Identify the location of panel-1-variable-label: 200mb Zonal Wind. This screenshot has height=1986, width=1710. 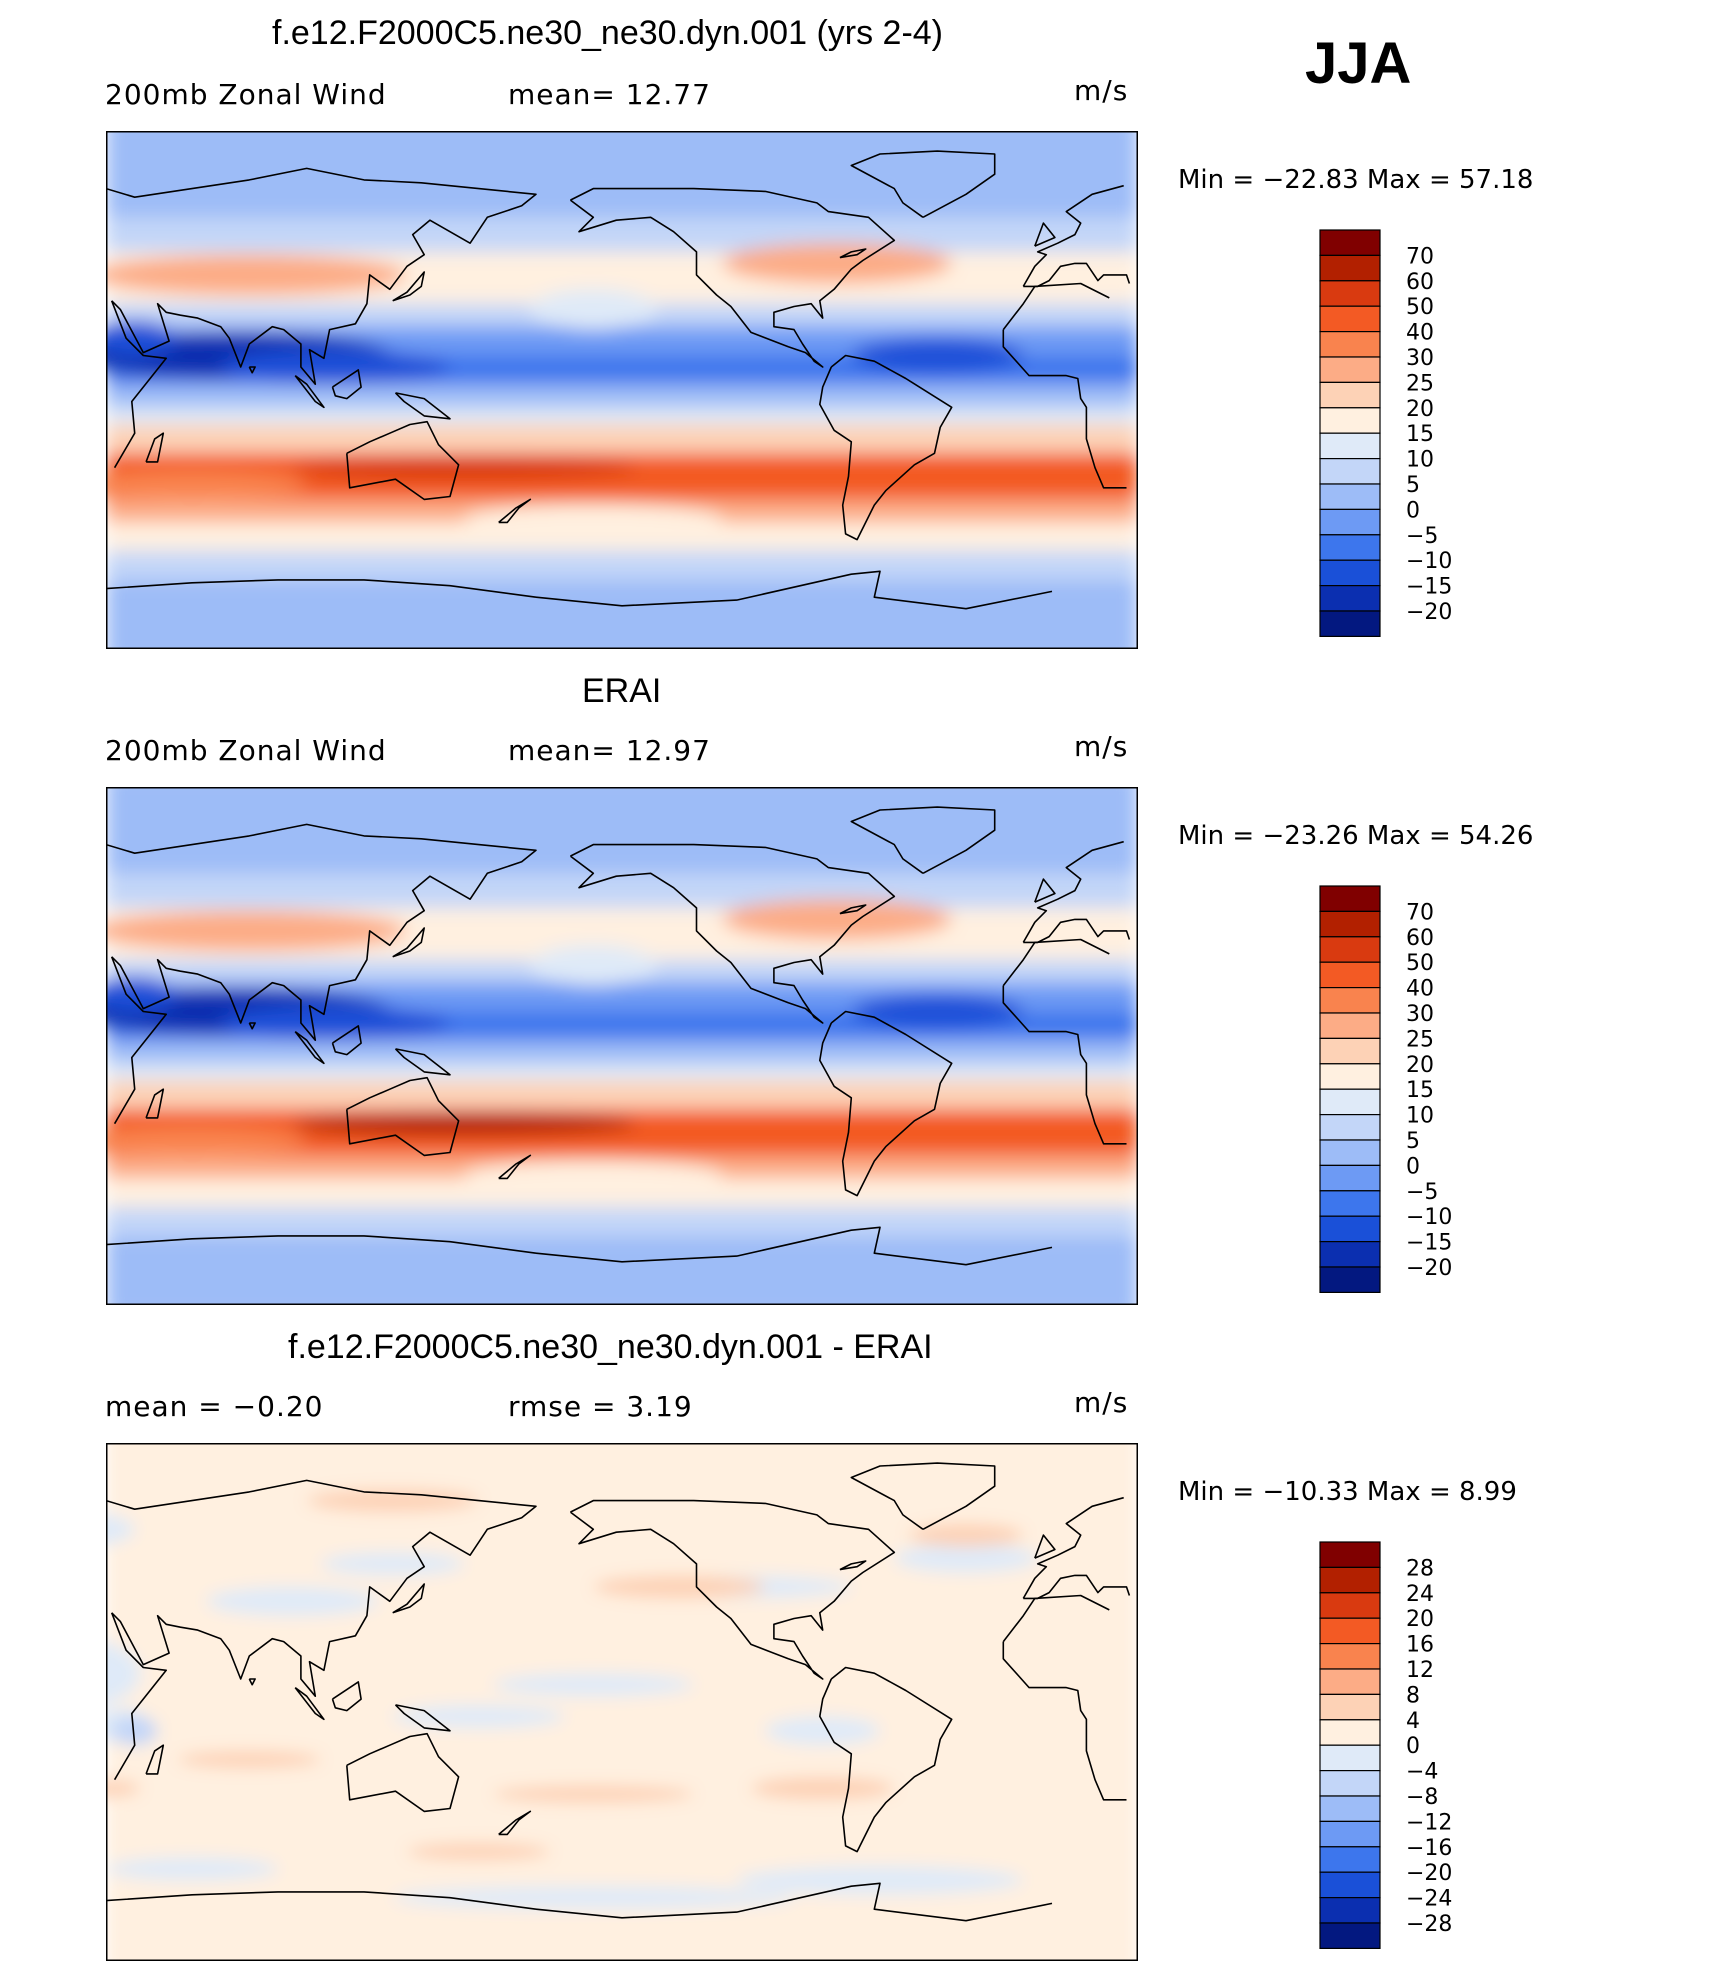
(246, 94).